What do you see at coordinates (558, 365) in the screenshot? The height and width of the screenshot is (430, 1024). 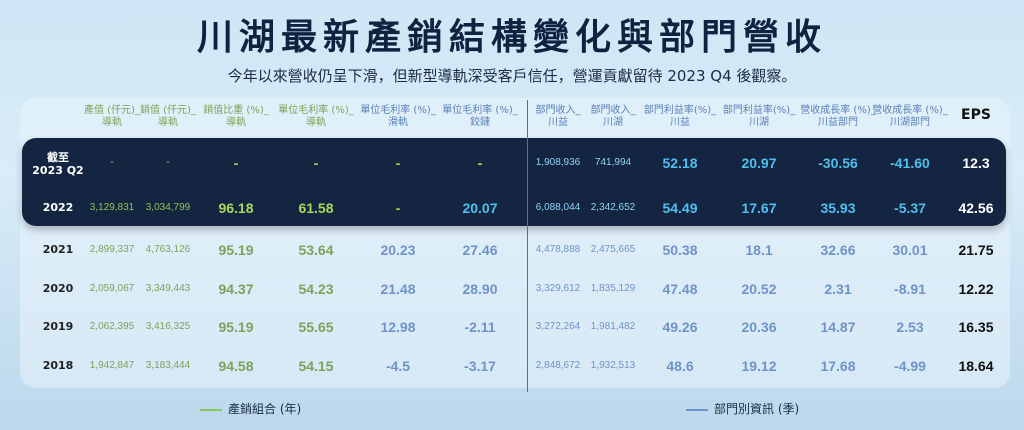 I see `table-cell: 2,848,672` at bounding box center [558, 365].